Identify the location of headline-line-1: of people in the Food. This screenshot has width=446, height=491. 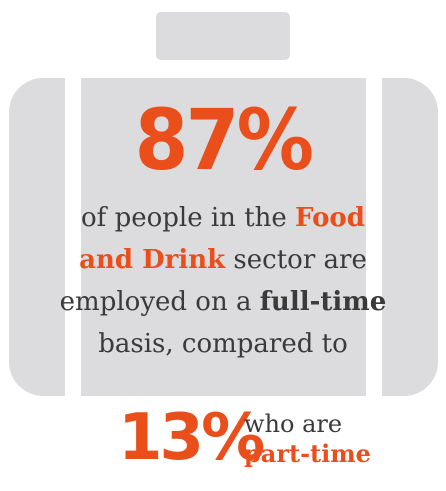
(223, 218).